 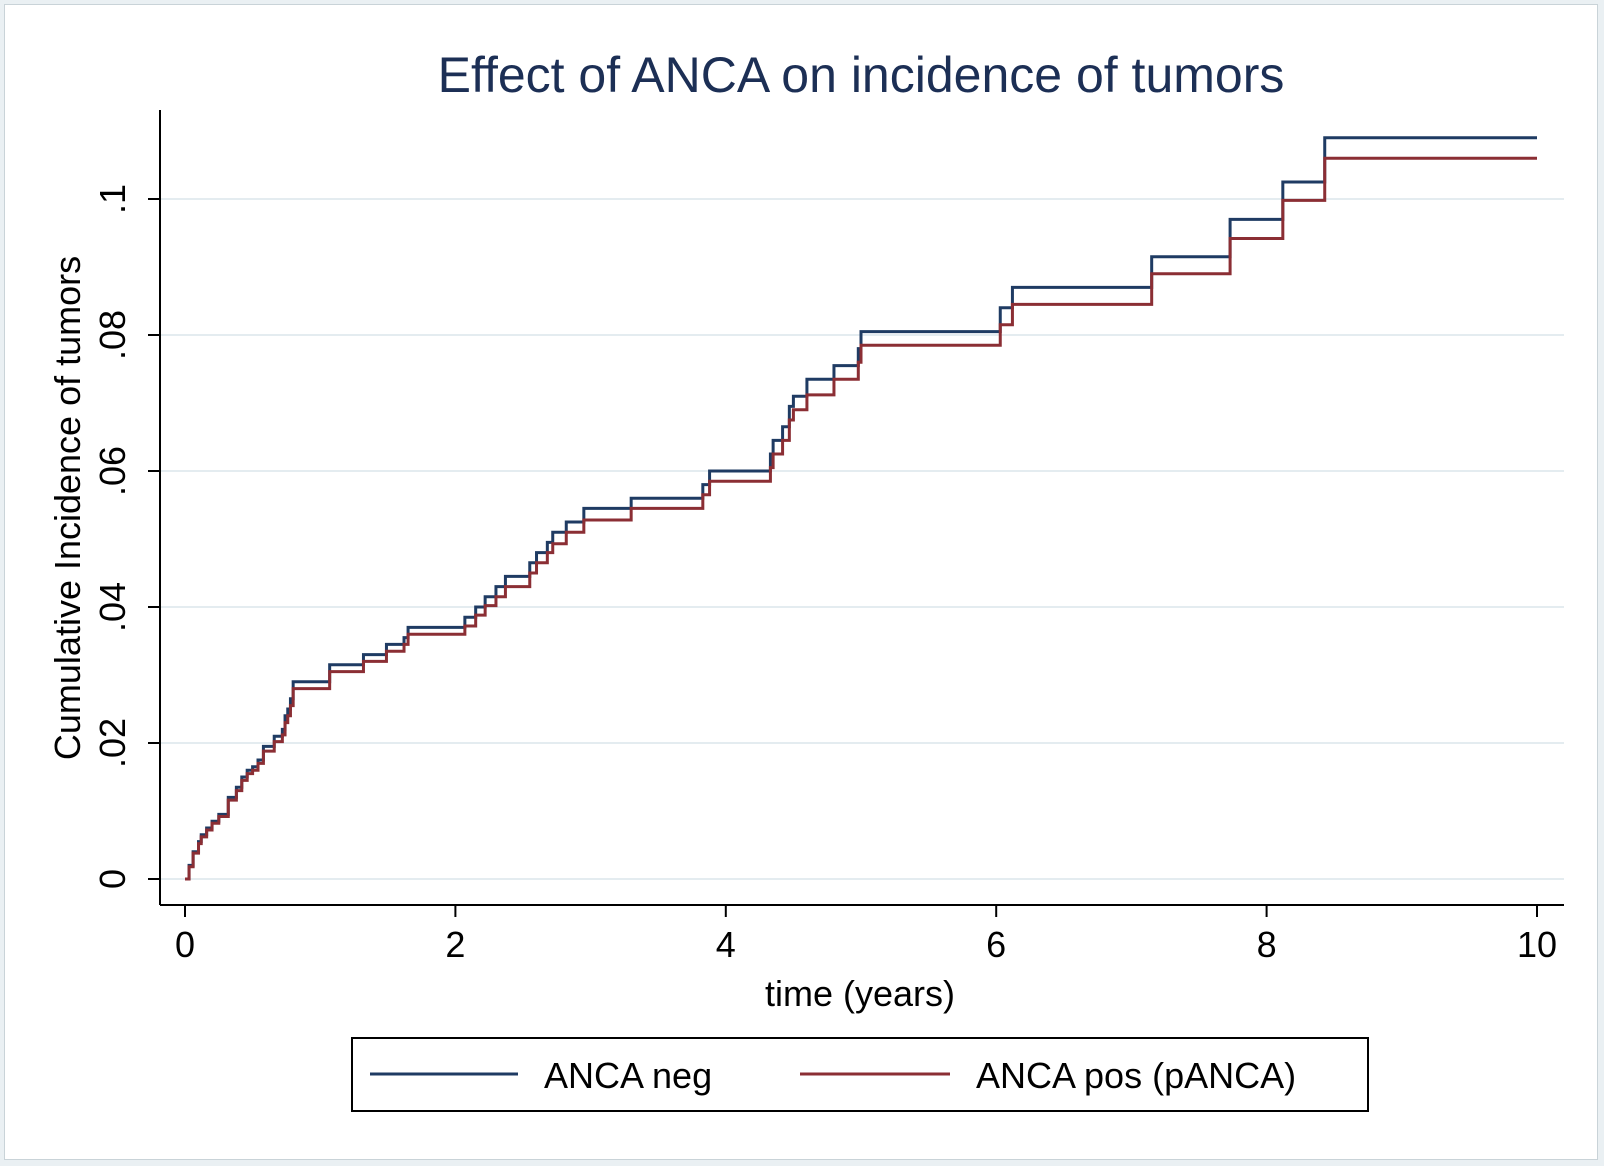 I want to click on legend: ANCA neg ANCA pos (pANCA), so click(x=860, y=1074).